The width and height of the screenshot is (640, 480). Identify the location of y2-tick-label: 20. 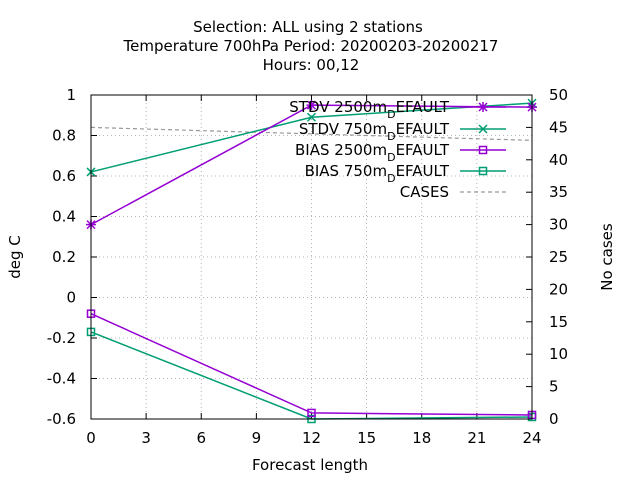
(558, 289).